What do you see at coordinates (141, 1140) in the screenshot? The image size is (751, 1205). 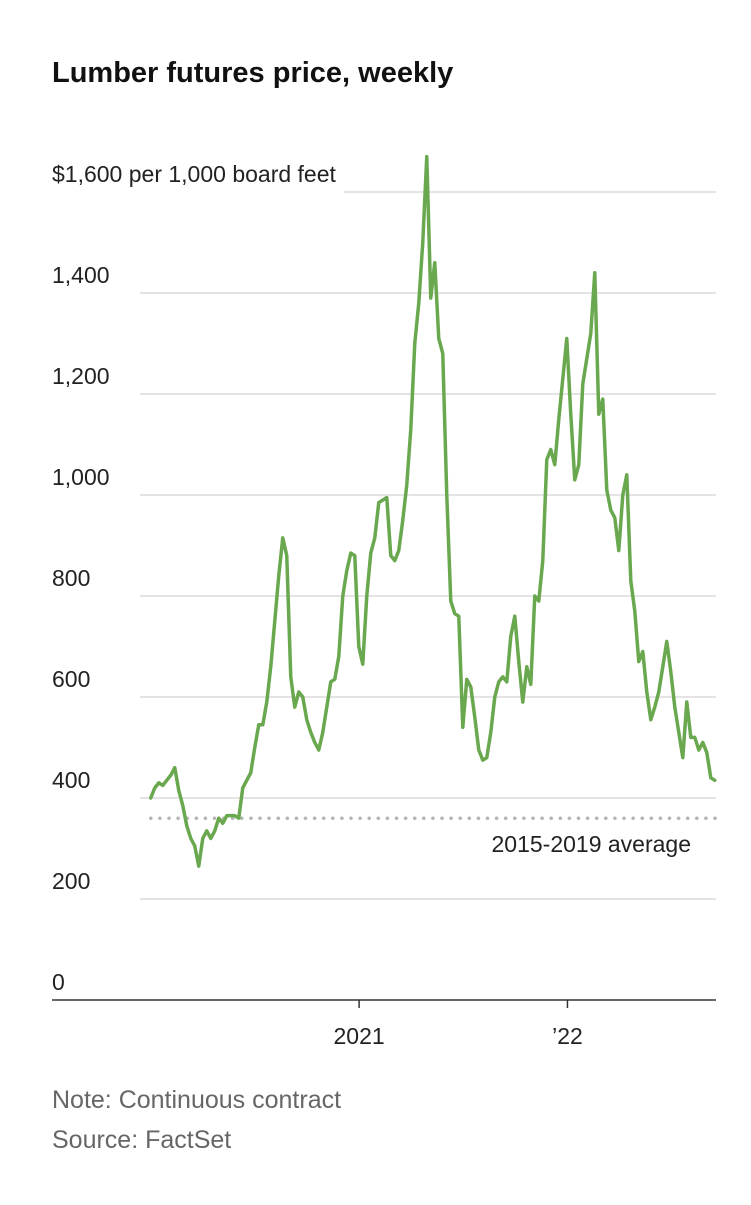 I see `source: Source: FactSet` at bounding box center [141, 1140].